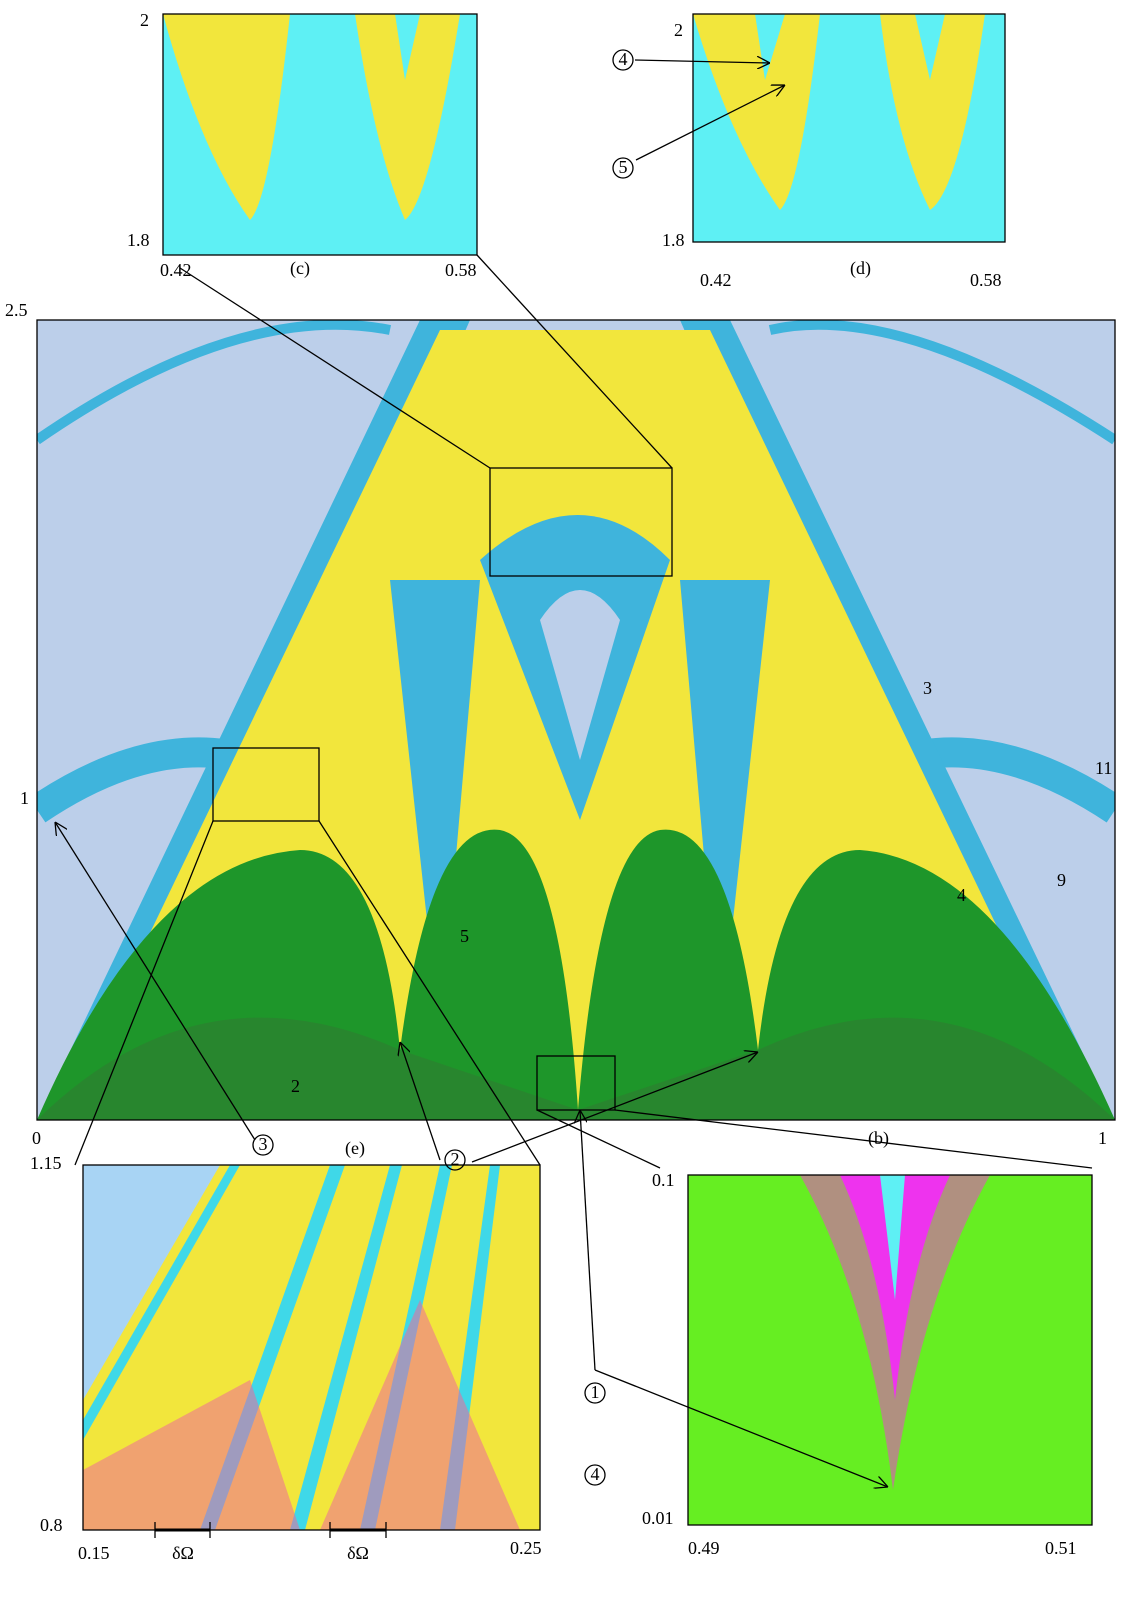  I want to click on caption: (c), so click(300, 268).